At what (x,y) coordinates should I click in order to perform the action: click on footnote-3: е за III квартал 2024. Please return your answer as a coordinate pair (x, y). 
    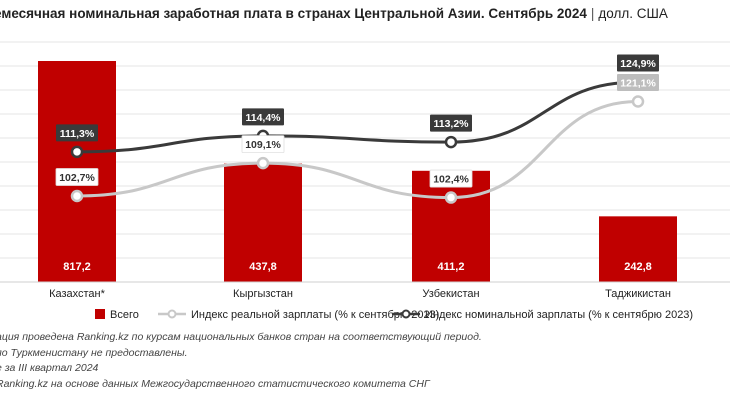
    Looking at the image, I should click on (49, 368).